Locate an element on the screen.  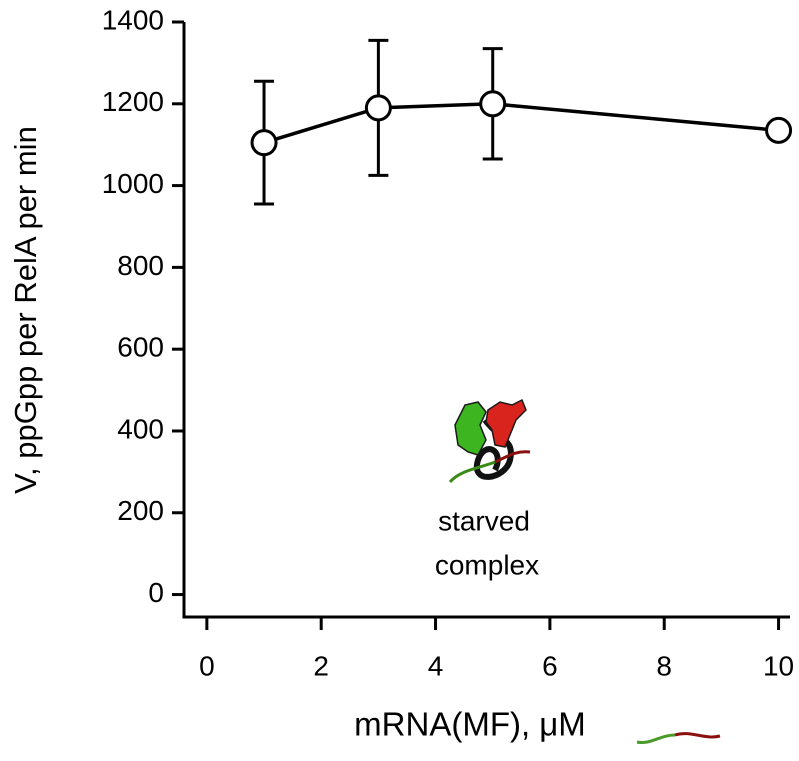
y-tick-label: 600 is located at coordinates (140, 347).